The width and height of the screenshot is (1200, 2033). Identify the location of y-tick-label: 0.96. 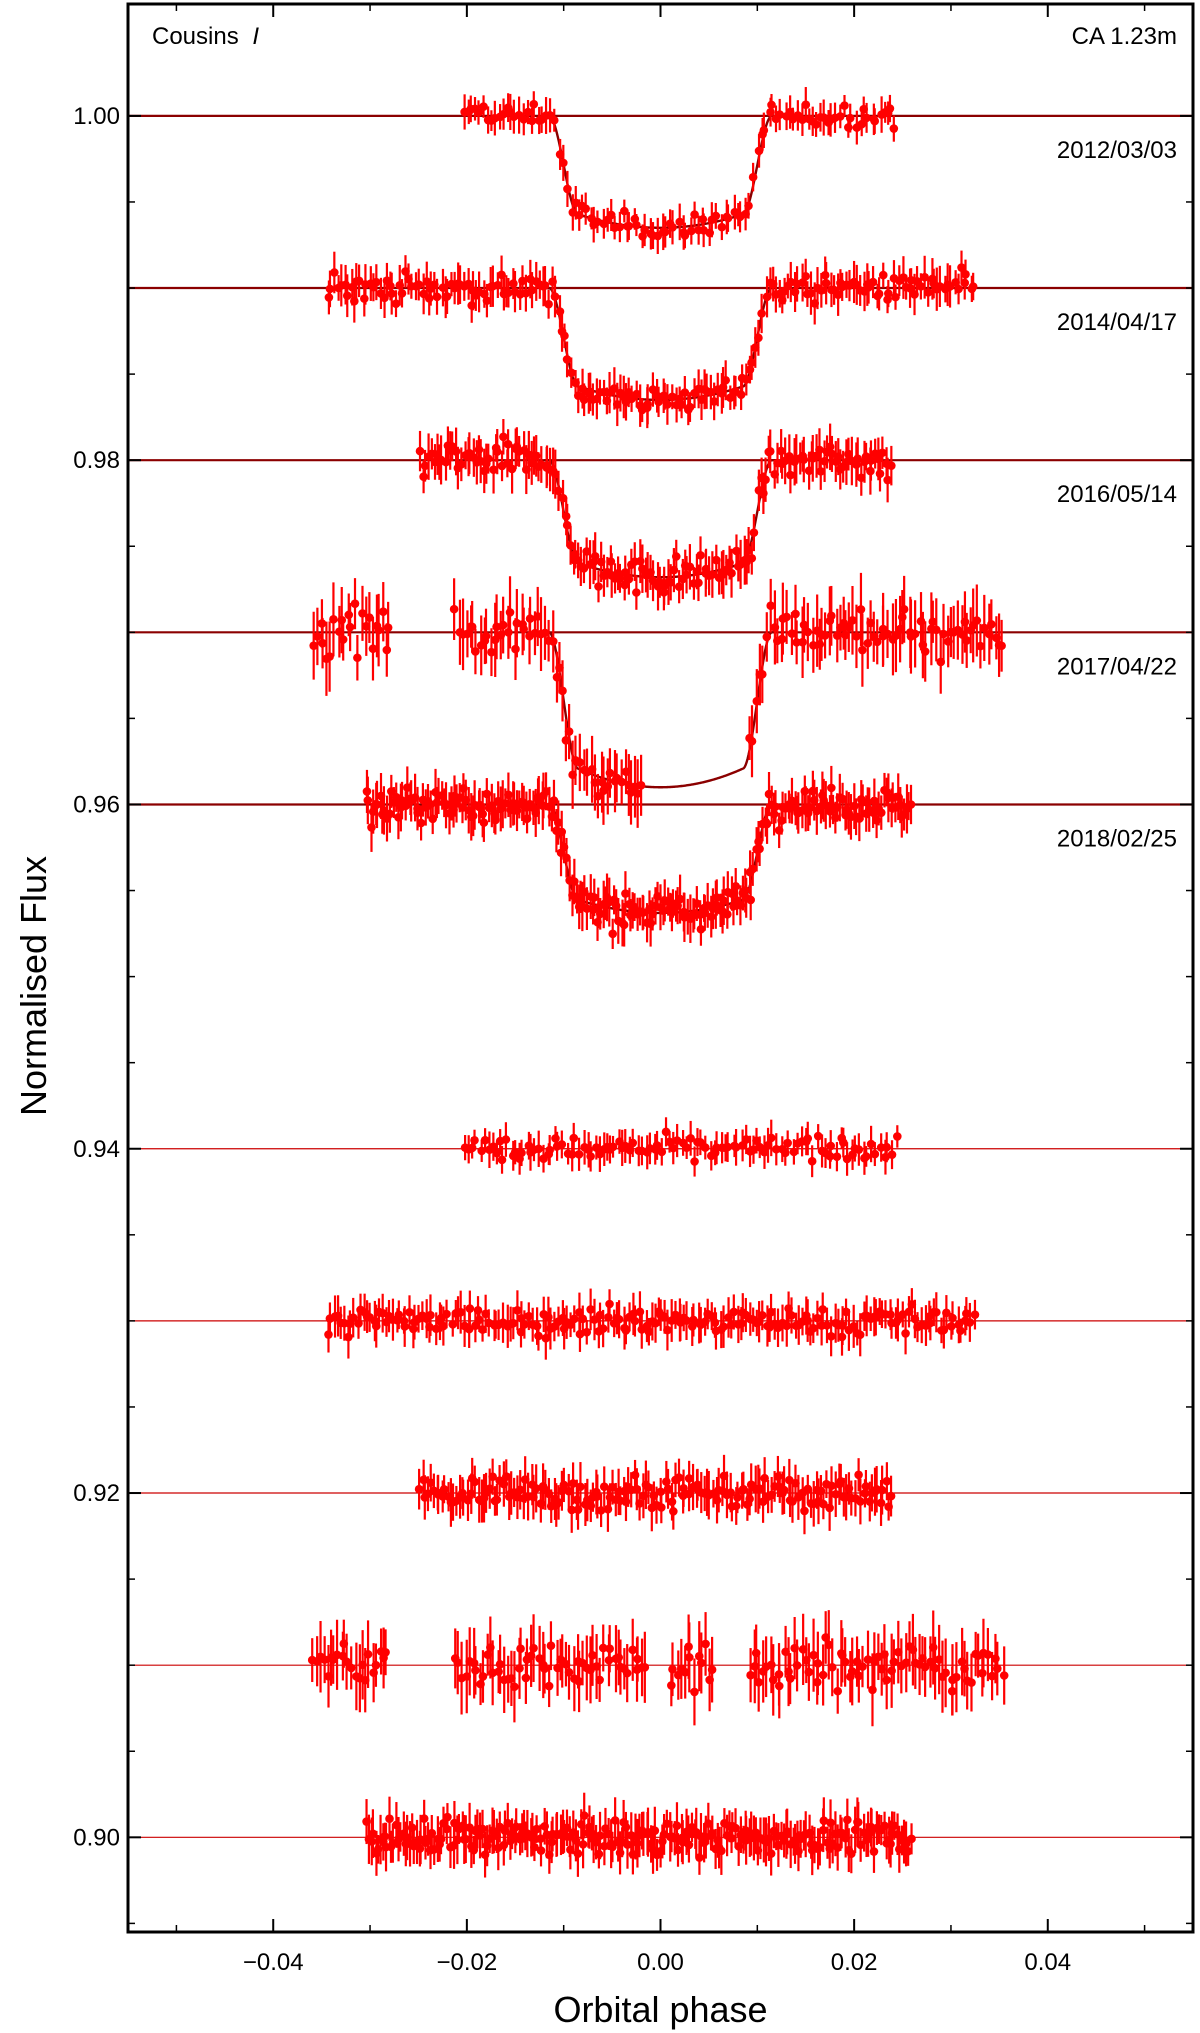
(96, 804).